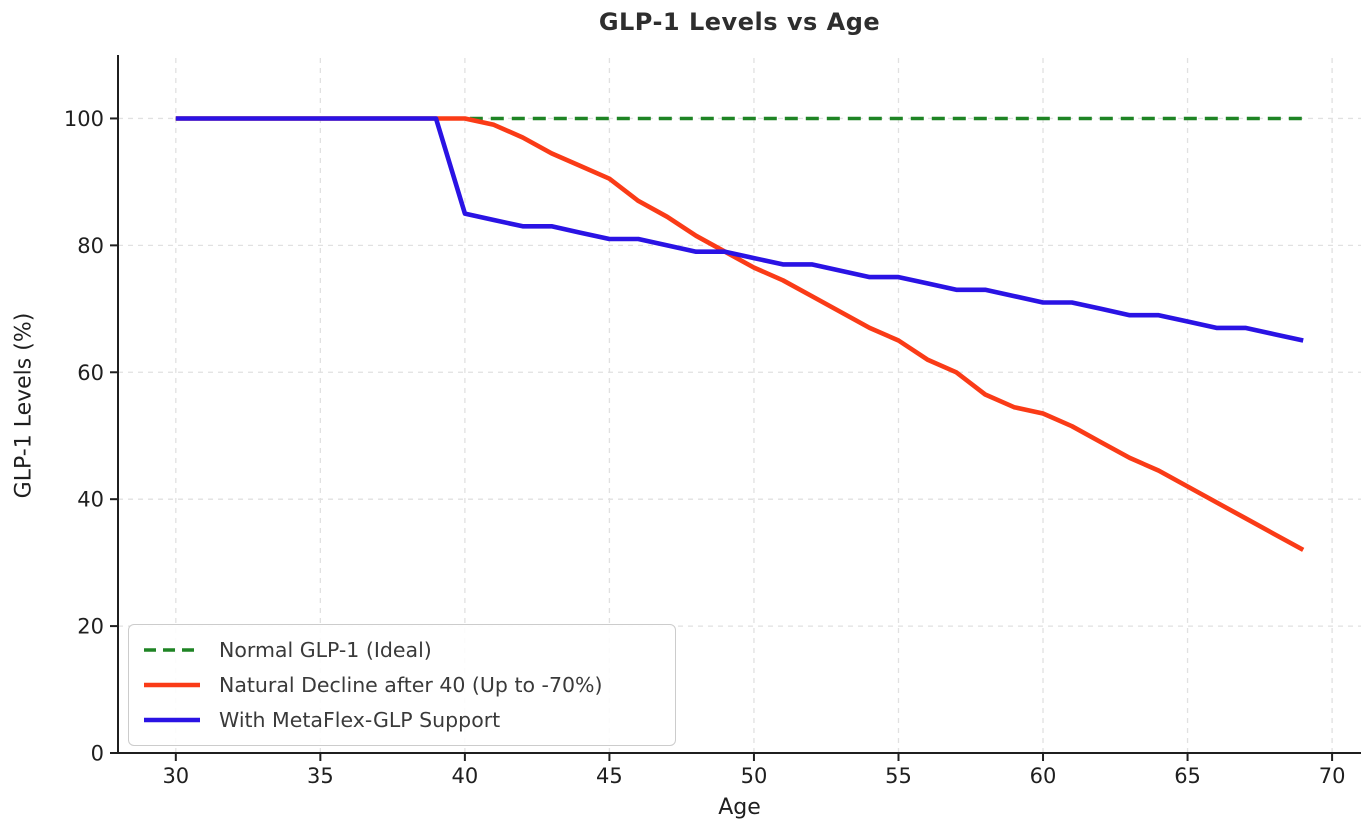 This screenshot has height=835, width=1370. I want to click on y-tick-label: 20, so click(90, 627).